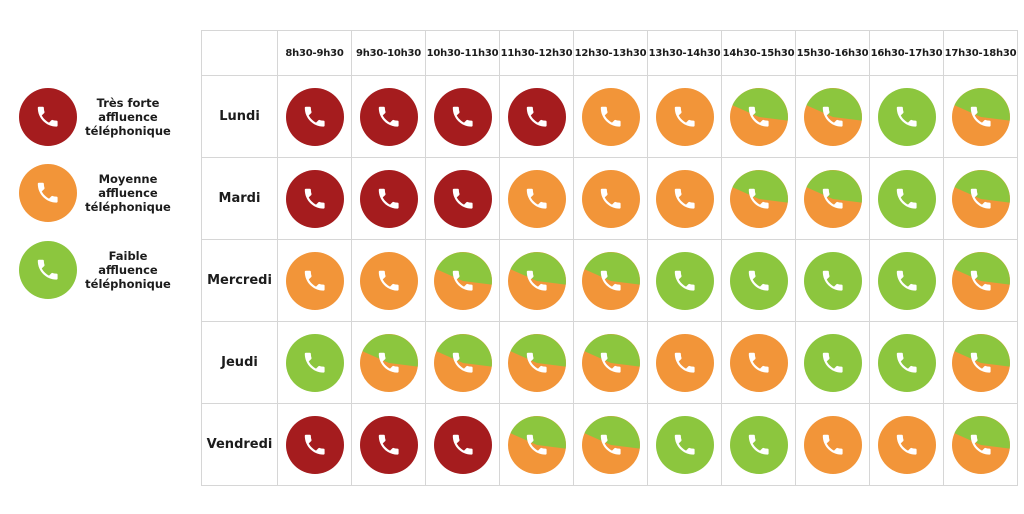  What do you see at coordinates (240, 363) in the screenshot?
I see `day-label: Jeudi` at bounding box center [240, 363].